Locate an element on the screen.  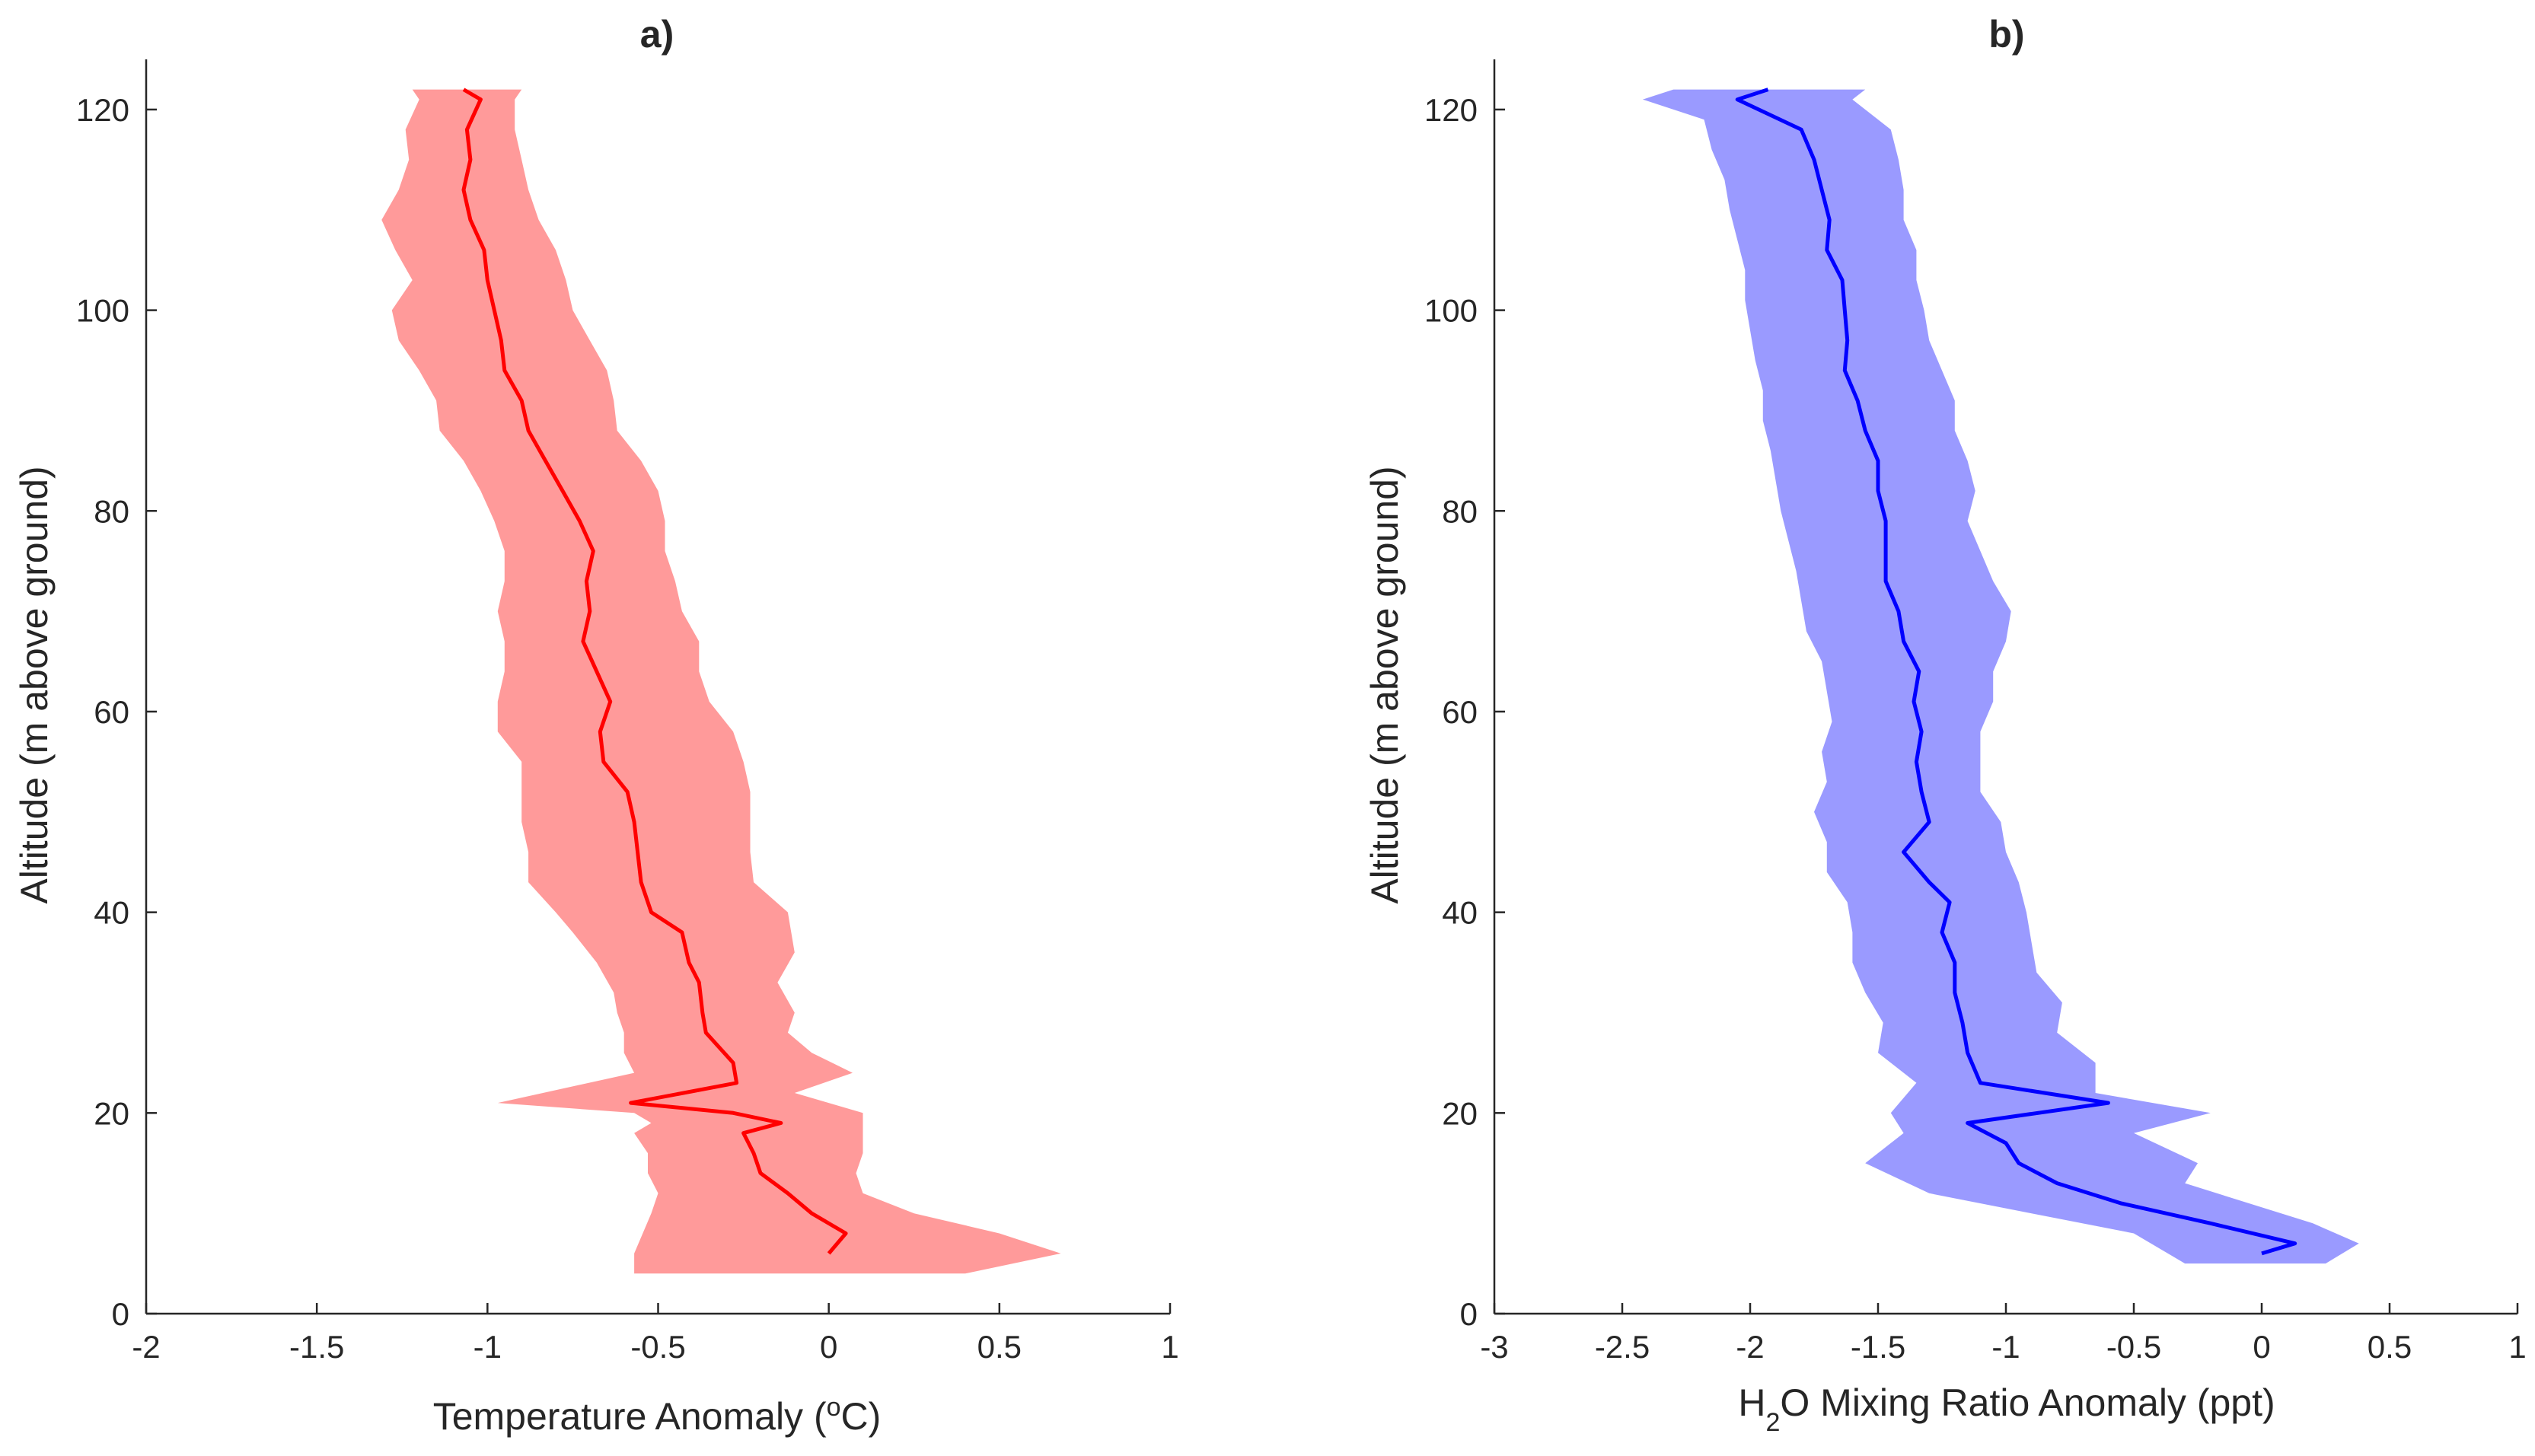
panel-b-y-tick-label: 120 is located at coordinates (1451, 110).